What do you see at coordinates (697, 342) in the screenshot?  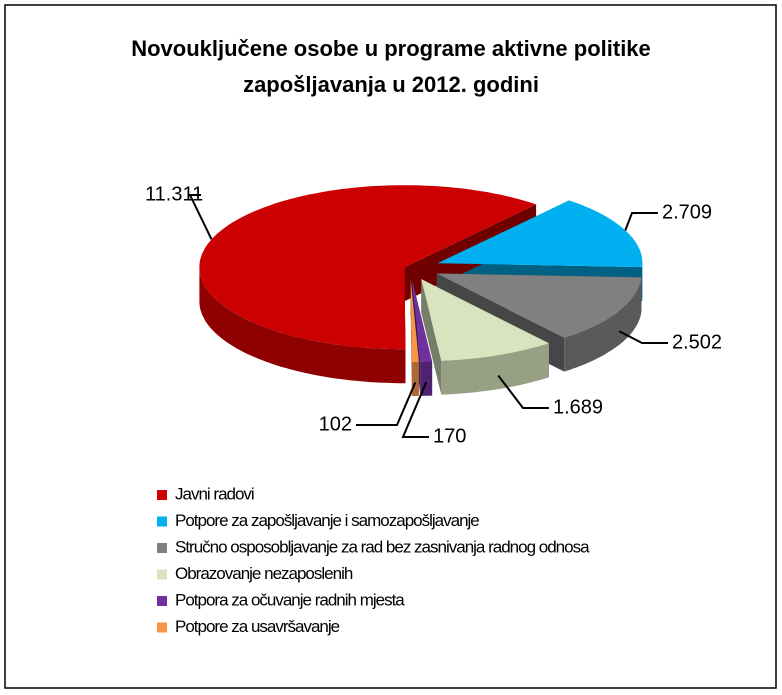 I see `data-label: 2.502` at bounding box center [697, 342].